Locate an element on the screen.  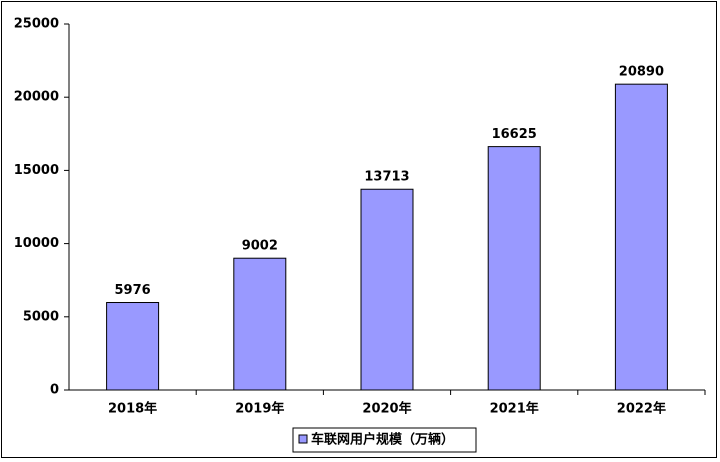
legend-label: 车联网用户规模（万辆） is located at coordinates (382, 440).